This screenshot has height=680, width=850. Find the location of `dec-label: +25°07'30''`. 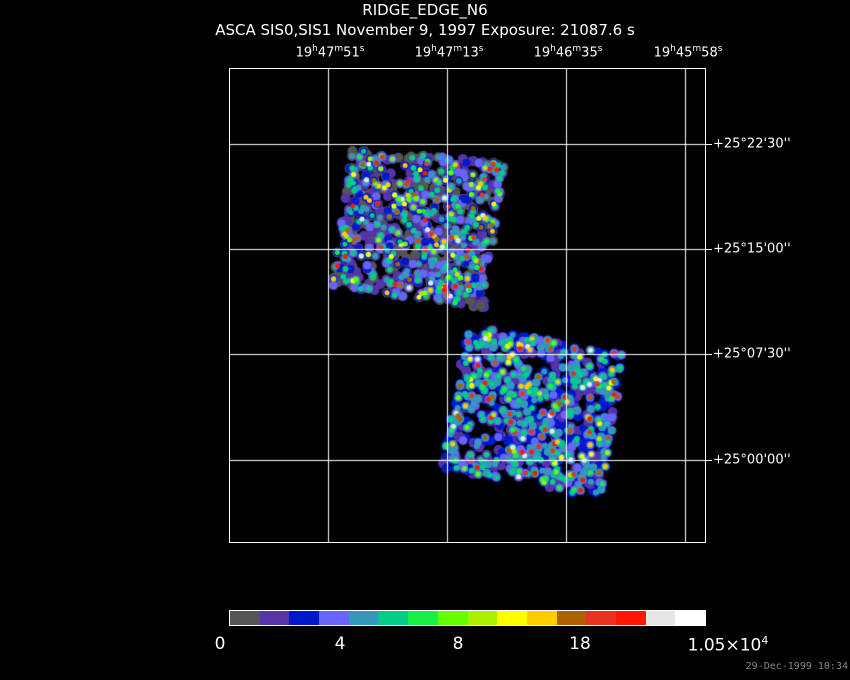

dec-label: +25°07'30'' is located at coordinates (752, 354).